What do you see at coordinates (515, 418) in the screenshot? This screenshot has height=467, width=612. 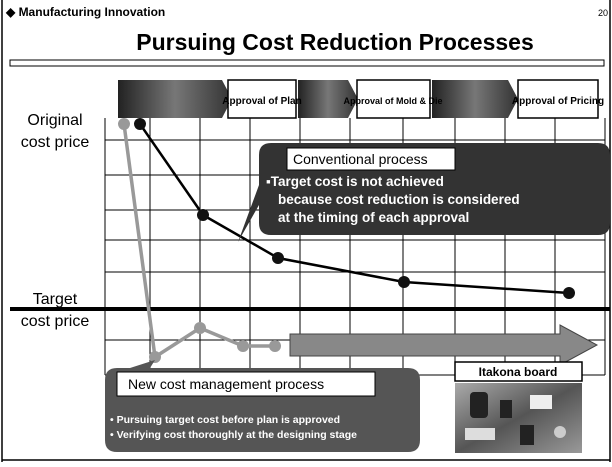 I see `photo-detail` at bounding box center [515, 418].